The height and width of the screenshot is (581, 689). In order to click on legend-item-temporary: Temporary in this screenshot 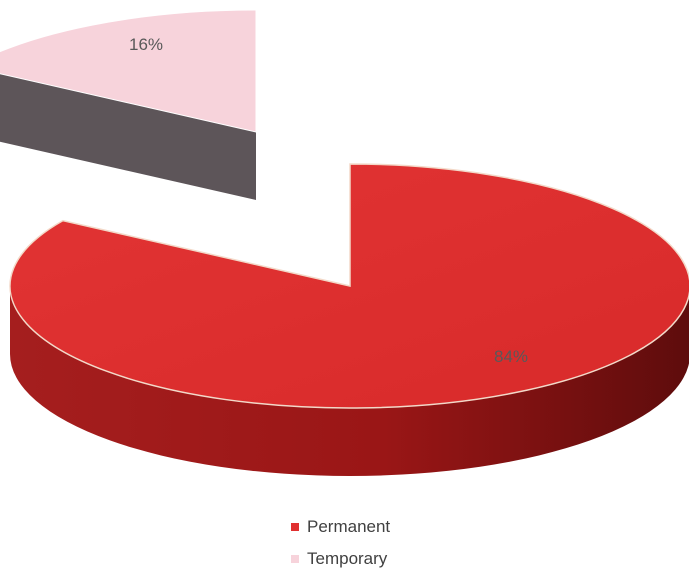, I will do `click(340, 559)`.